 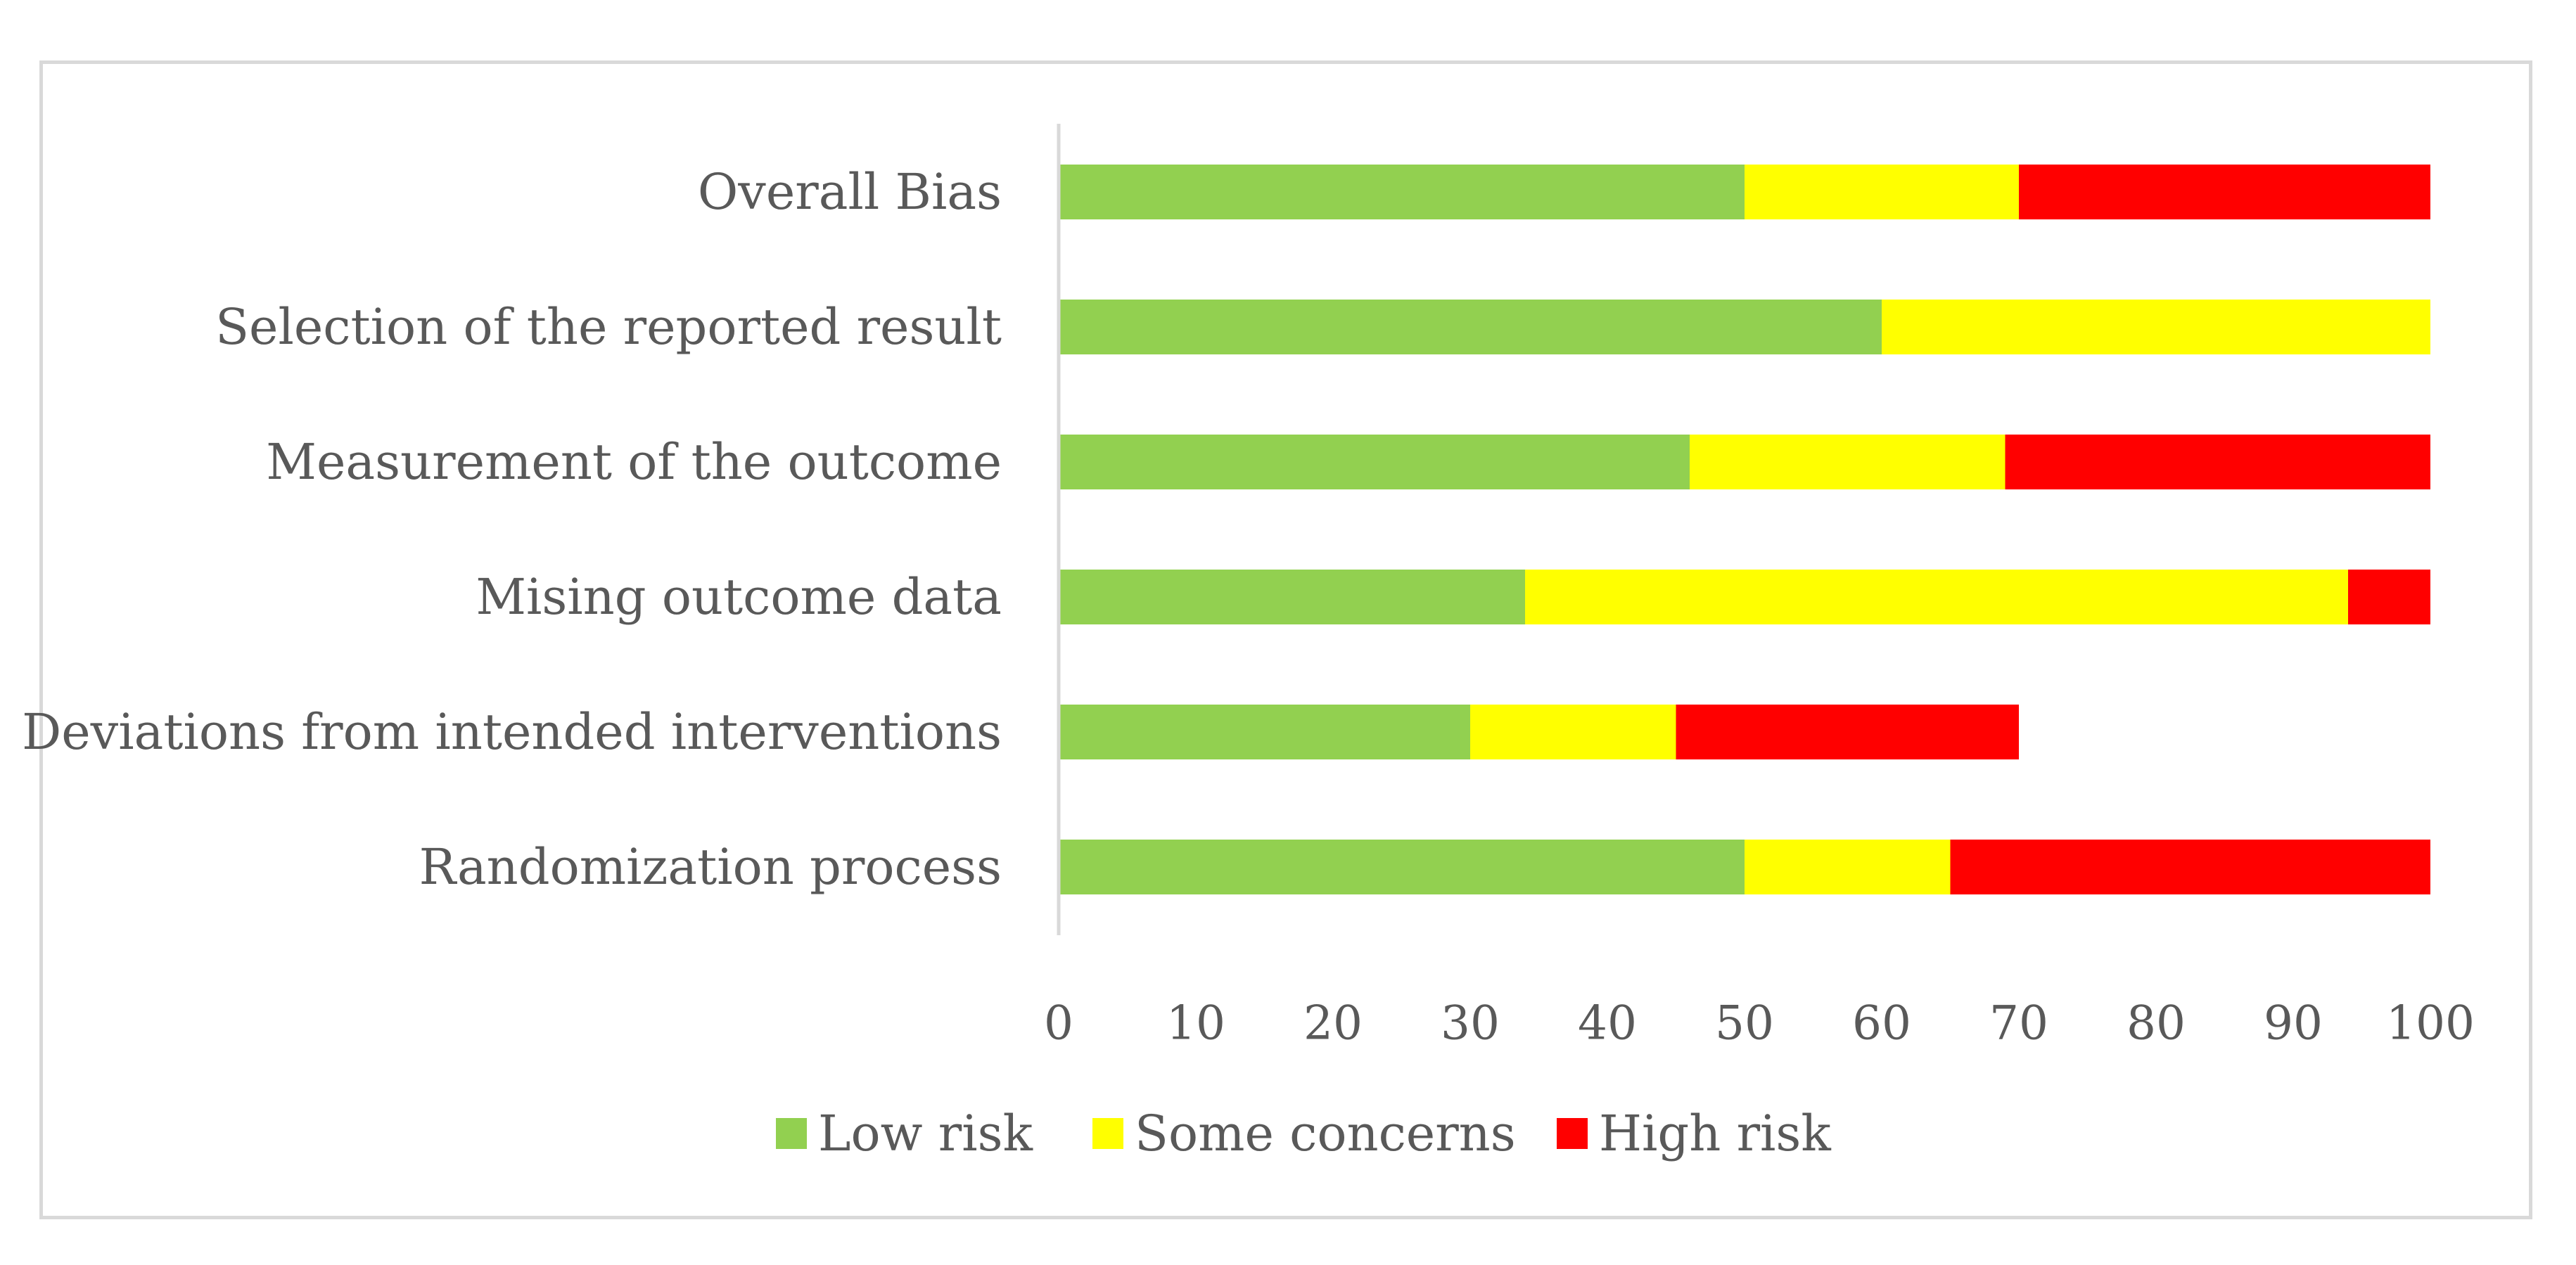 What do you see at coordinates (1195, 1023) in the screenshot?
I see `x-tick-label: 10` at bounding box center [1195, 1023].